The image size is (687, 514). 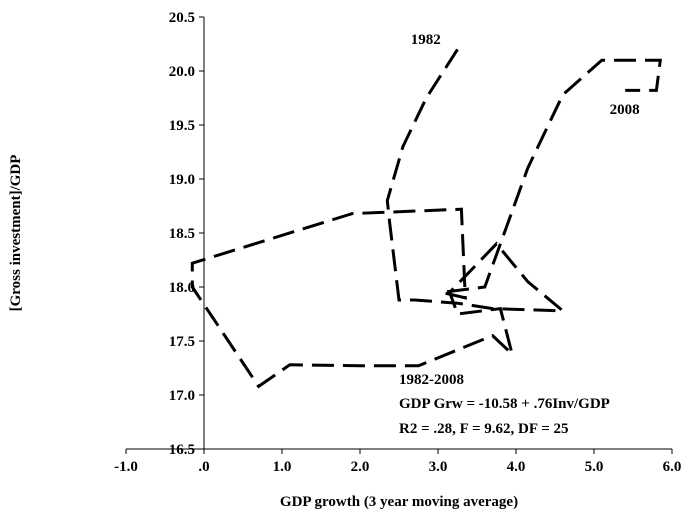 I want to click on x-tick-label: 2.0, so click(x=360, y=467).